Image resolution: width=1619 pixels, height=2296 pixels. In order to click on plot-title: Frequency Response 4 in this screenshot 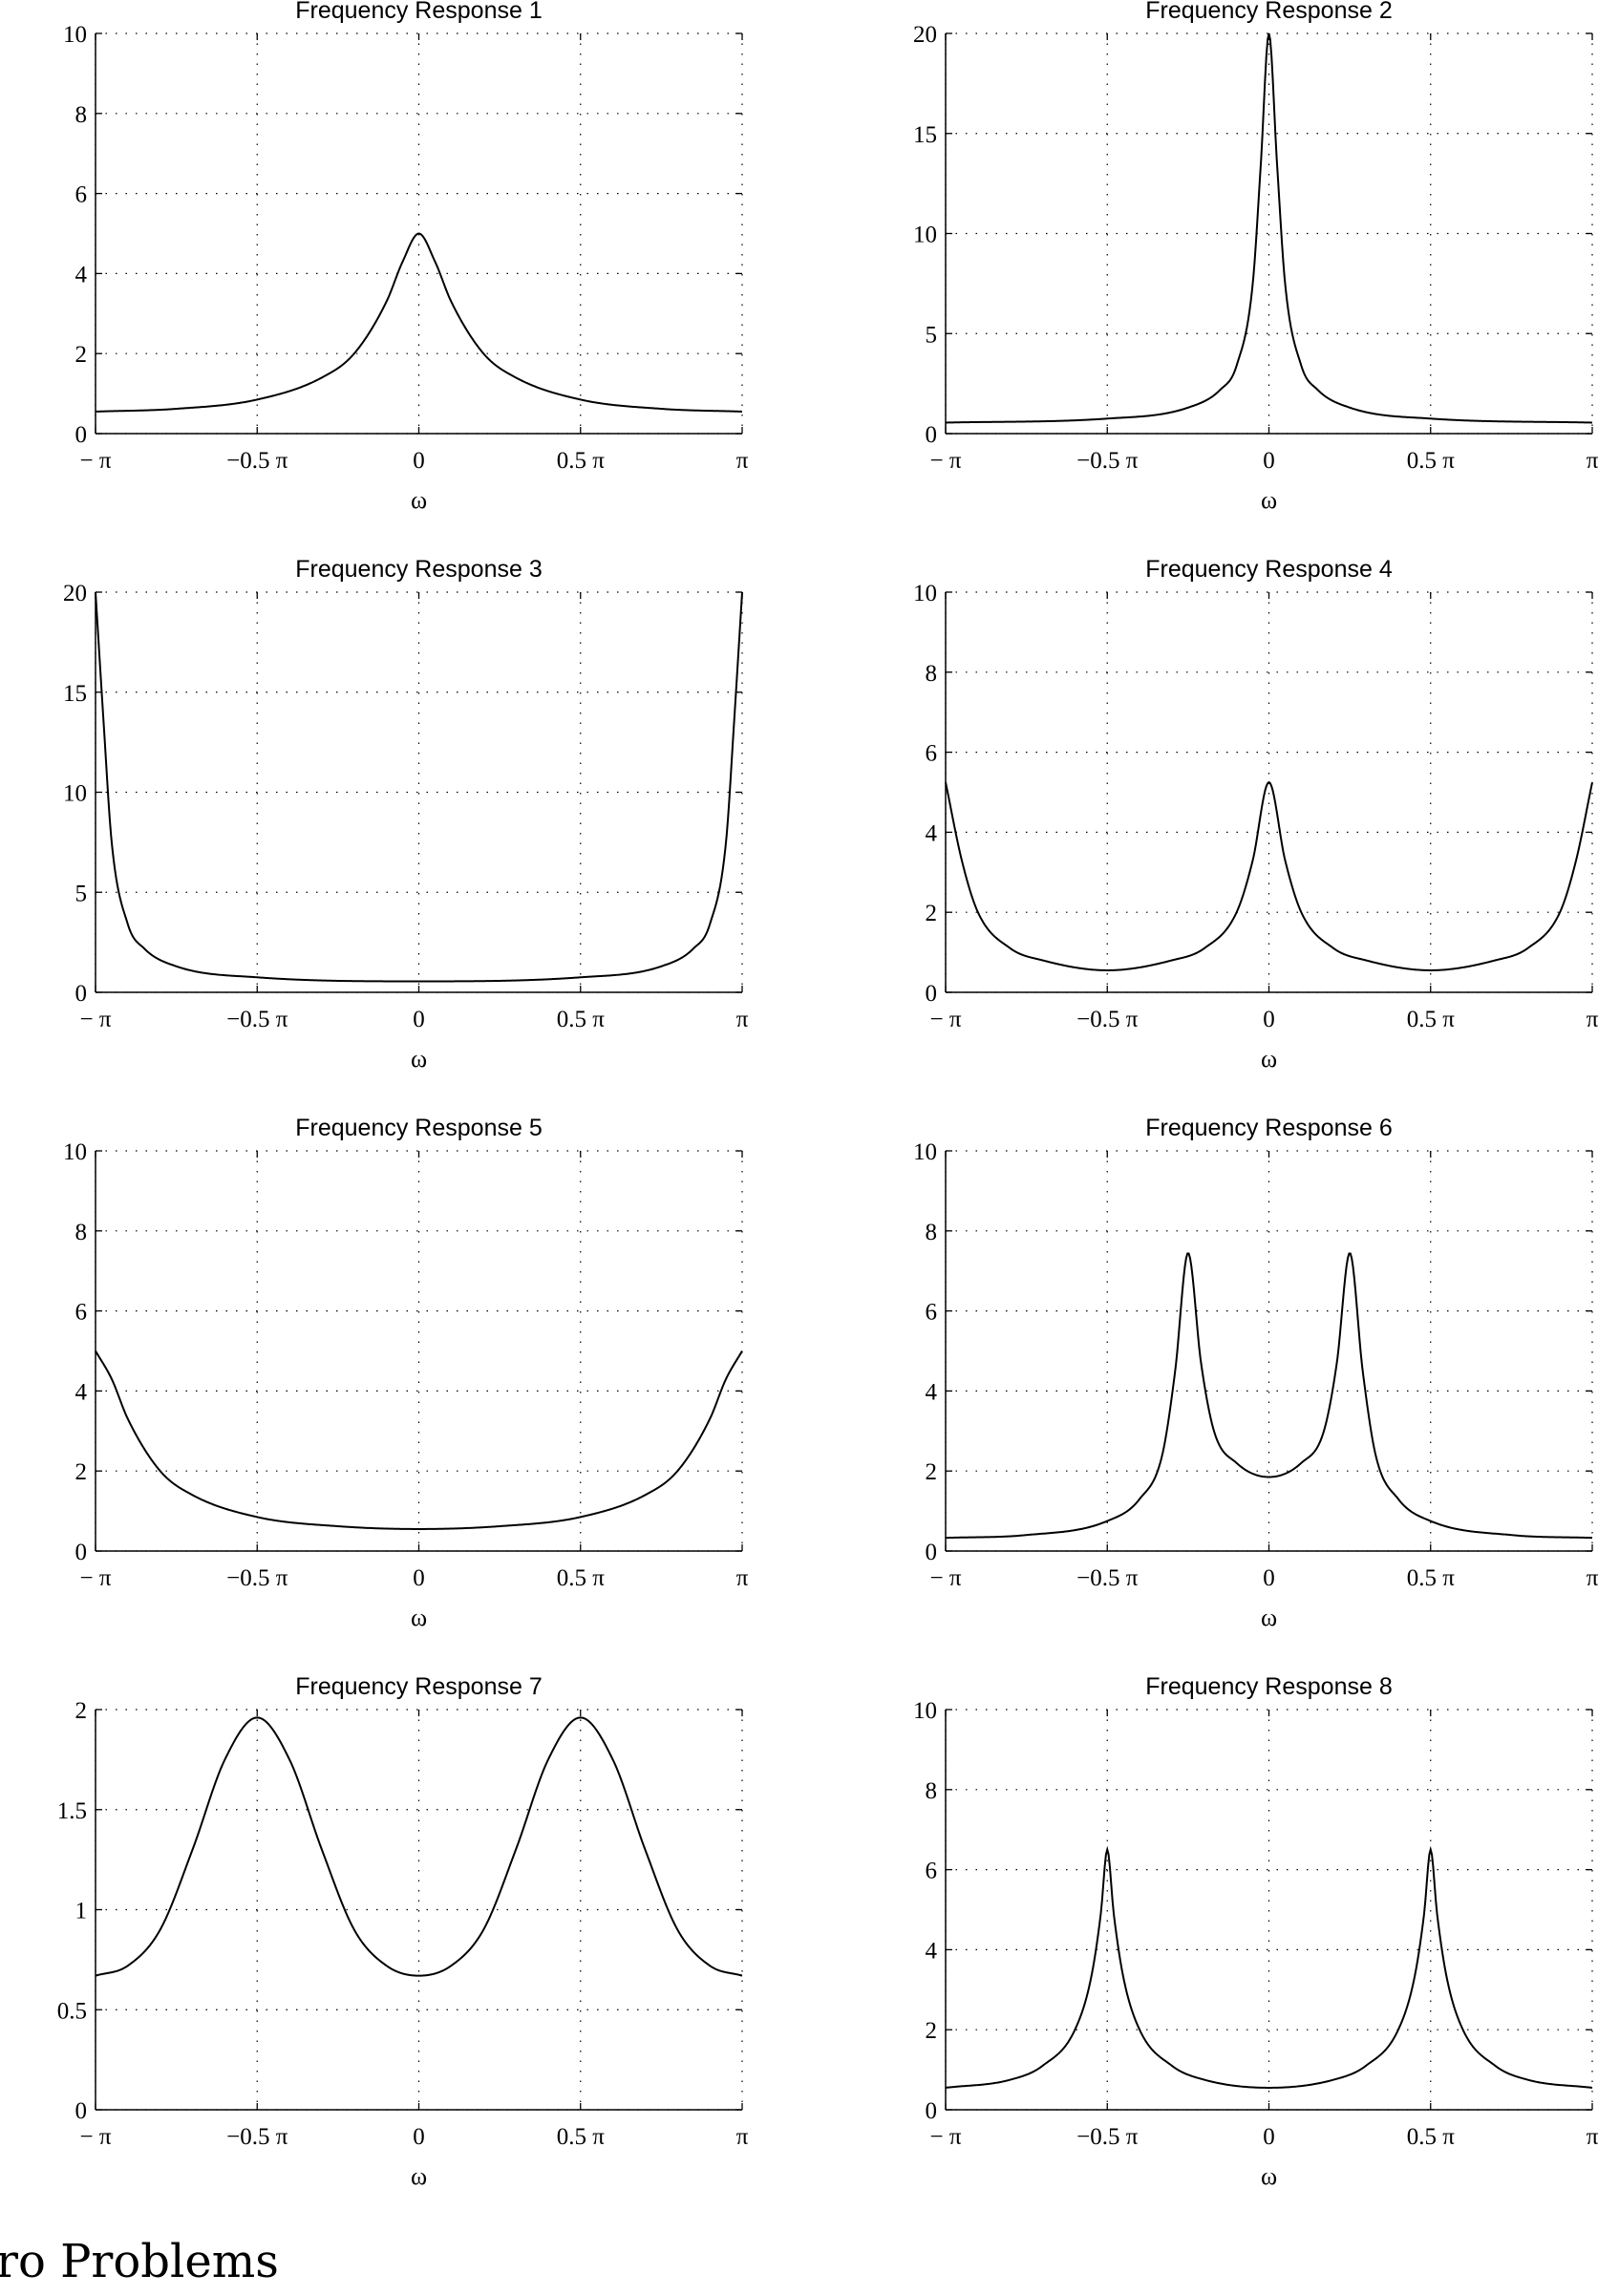, I will do `click(1269, 569)`.